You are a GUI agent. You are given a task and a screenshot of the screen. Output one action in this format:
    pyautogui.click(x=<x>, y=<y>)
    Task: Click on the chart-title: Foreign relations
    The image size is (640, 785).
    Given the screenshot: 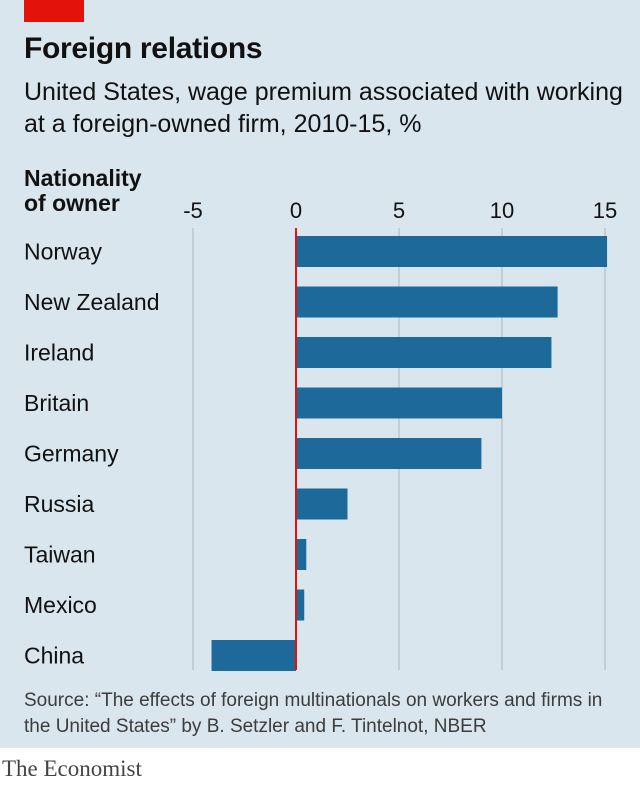 What is the action you would take?
    pyautogui.click(x=143, y=48)
    